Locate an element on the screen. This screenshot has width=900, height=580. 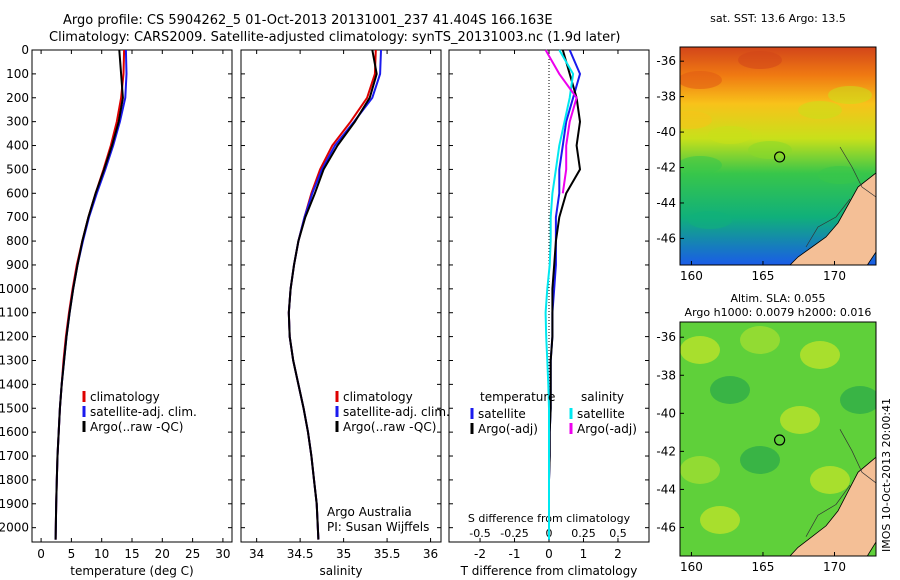
series-line-satellite-adj-clim- is located at coordinates (334, 294).